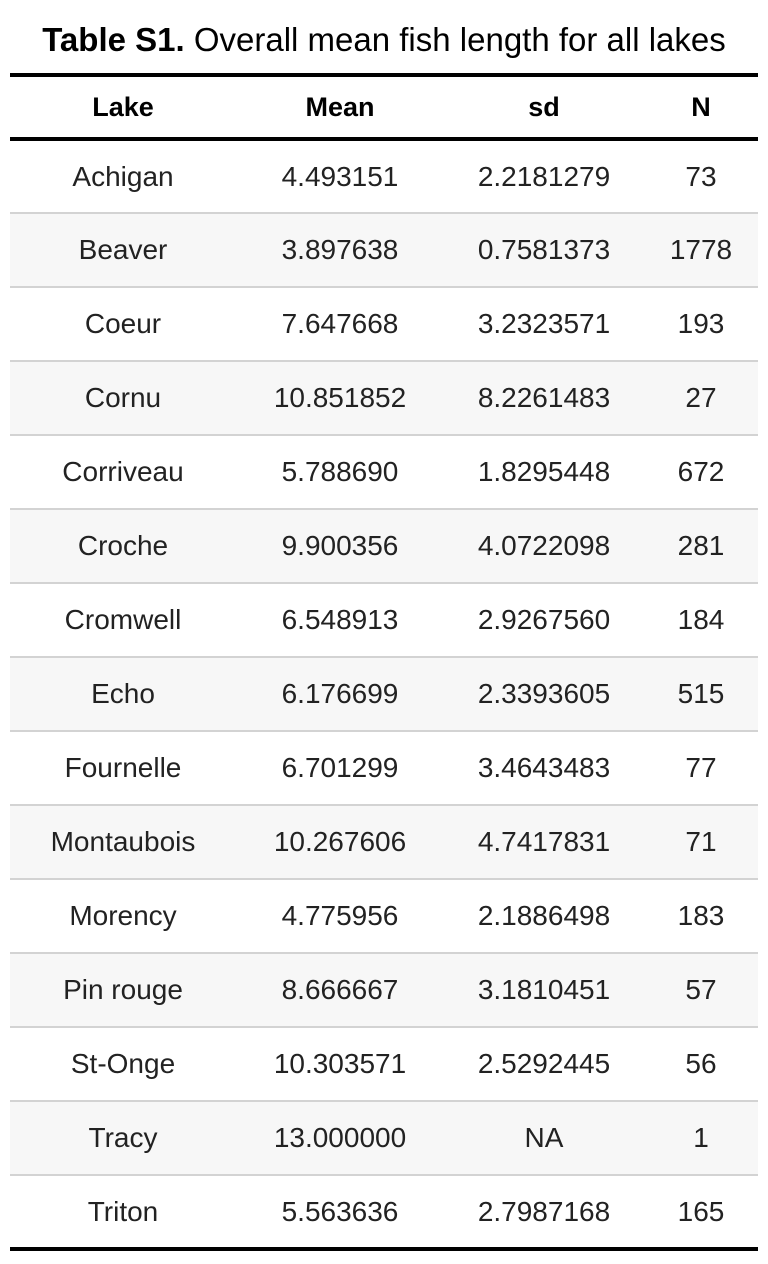 The image size is (768, 1264). What do you see at coordinates (544, 398) in the screenshot?
I see `cell-sd: 8.2261483` at bounding box center [544, 398].